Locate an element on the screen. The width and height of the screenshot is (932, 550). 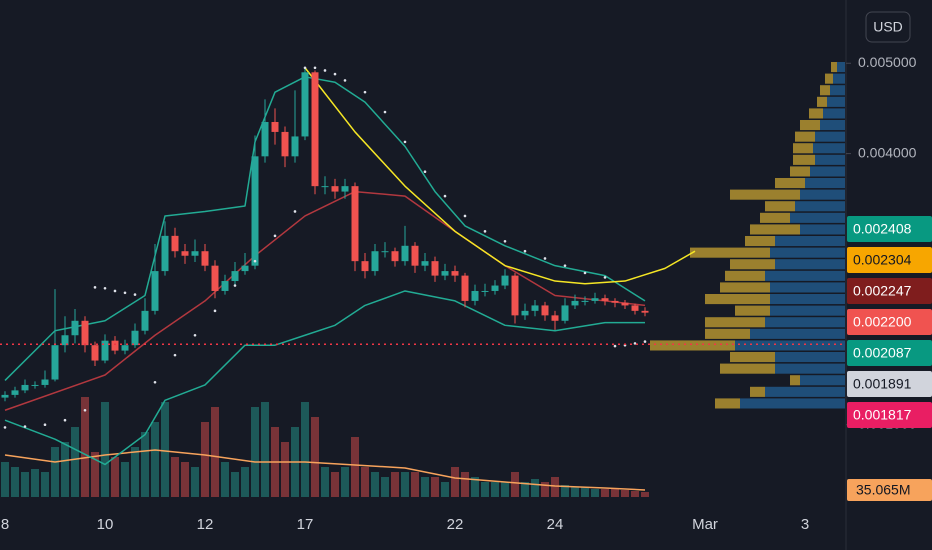
currency-button is located at coordinates (888, 27).